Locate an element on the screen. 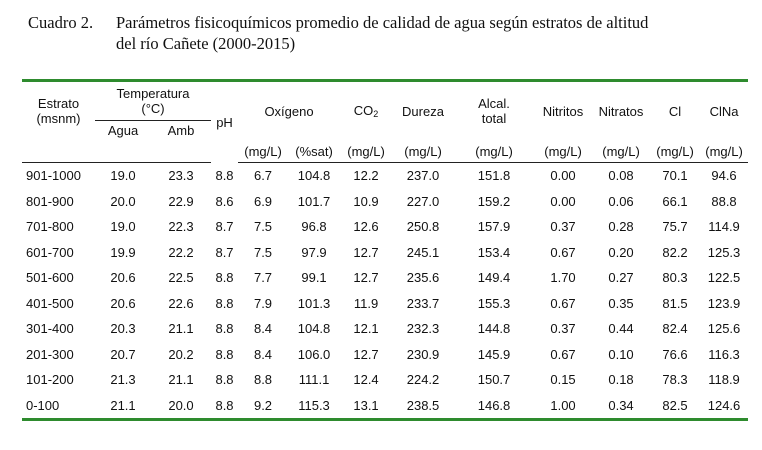 This screenshot has width=762, height=450. cell-alcalinidad: 146.8 is located at coordinates (494, 406).